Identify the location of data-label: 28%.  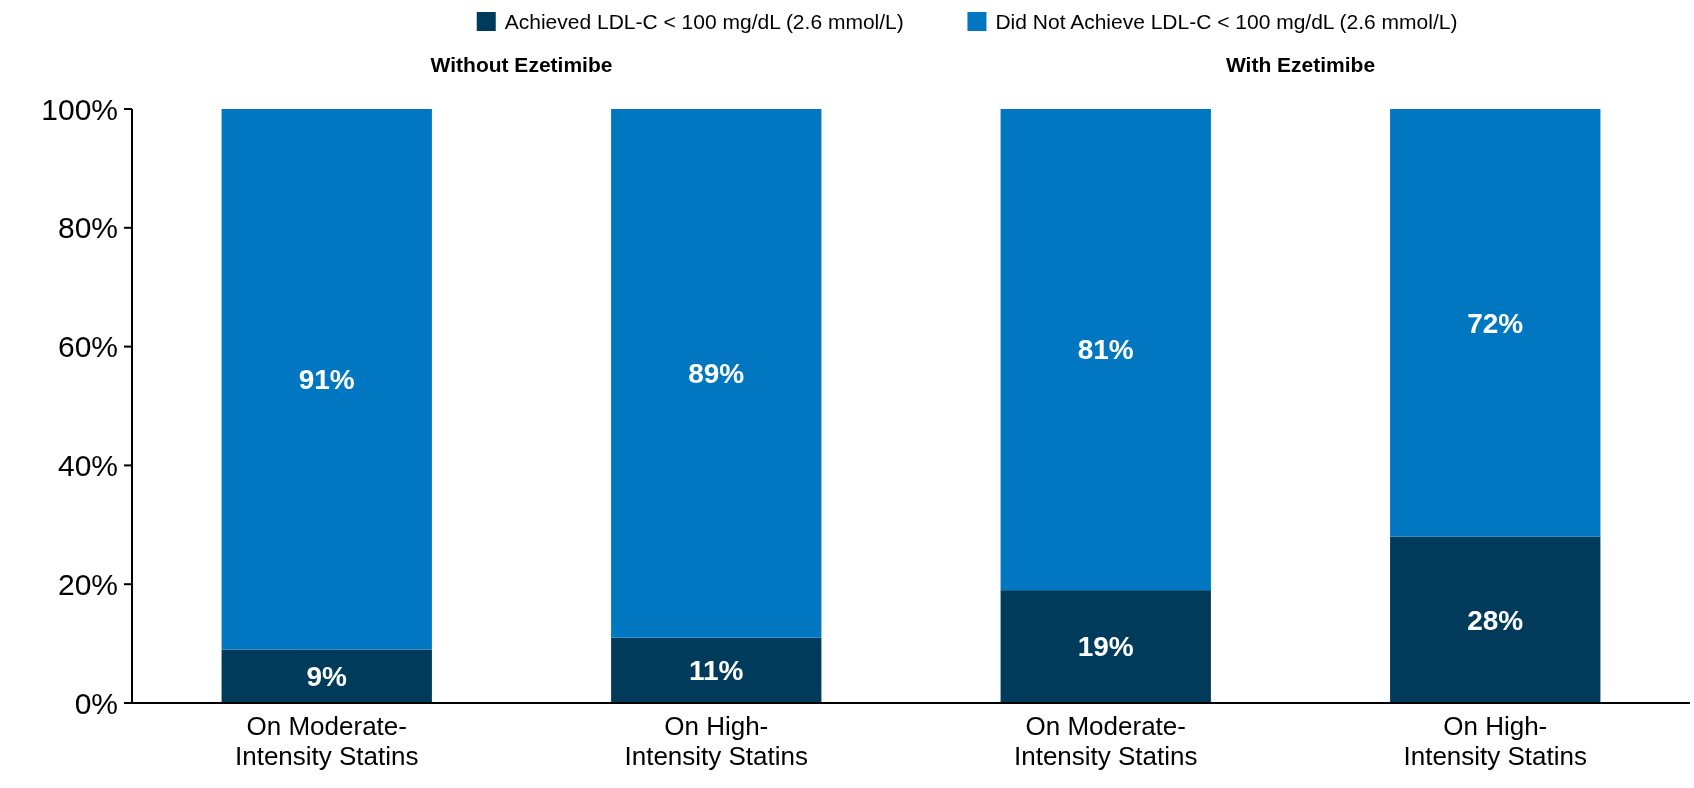
(1495, 620).